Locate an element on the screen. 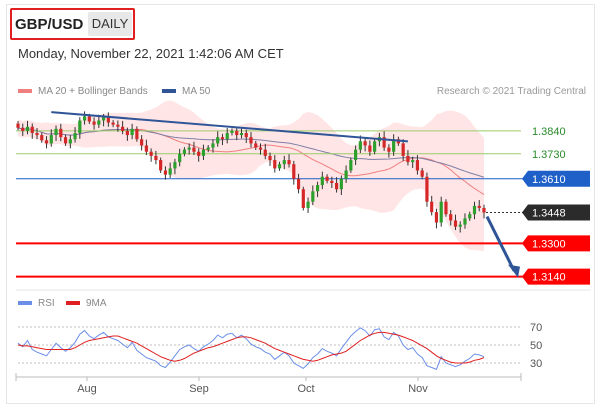 This screenshot has width=600, height=410. x-tick-label-Oct: Oct is located at coordinates (305, 389).